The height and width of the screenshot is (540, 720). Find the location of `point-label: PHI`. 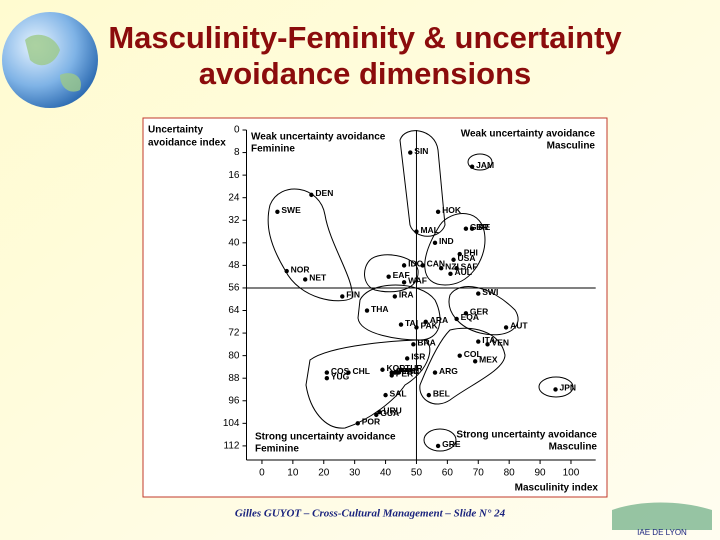

point-label: PHI is located at coordinates (471, 252).